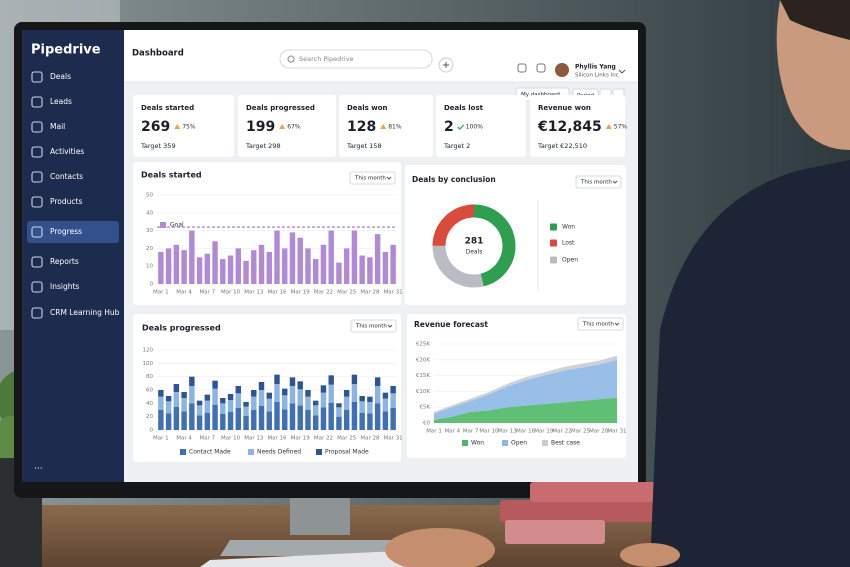 This screenshot has width=850, height=567. What do you see at coordinates (474, 127) in the screenshot?
I see `kpi-change: 100%` at bounding box center [474, 127].